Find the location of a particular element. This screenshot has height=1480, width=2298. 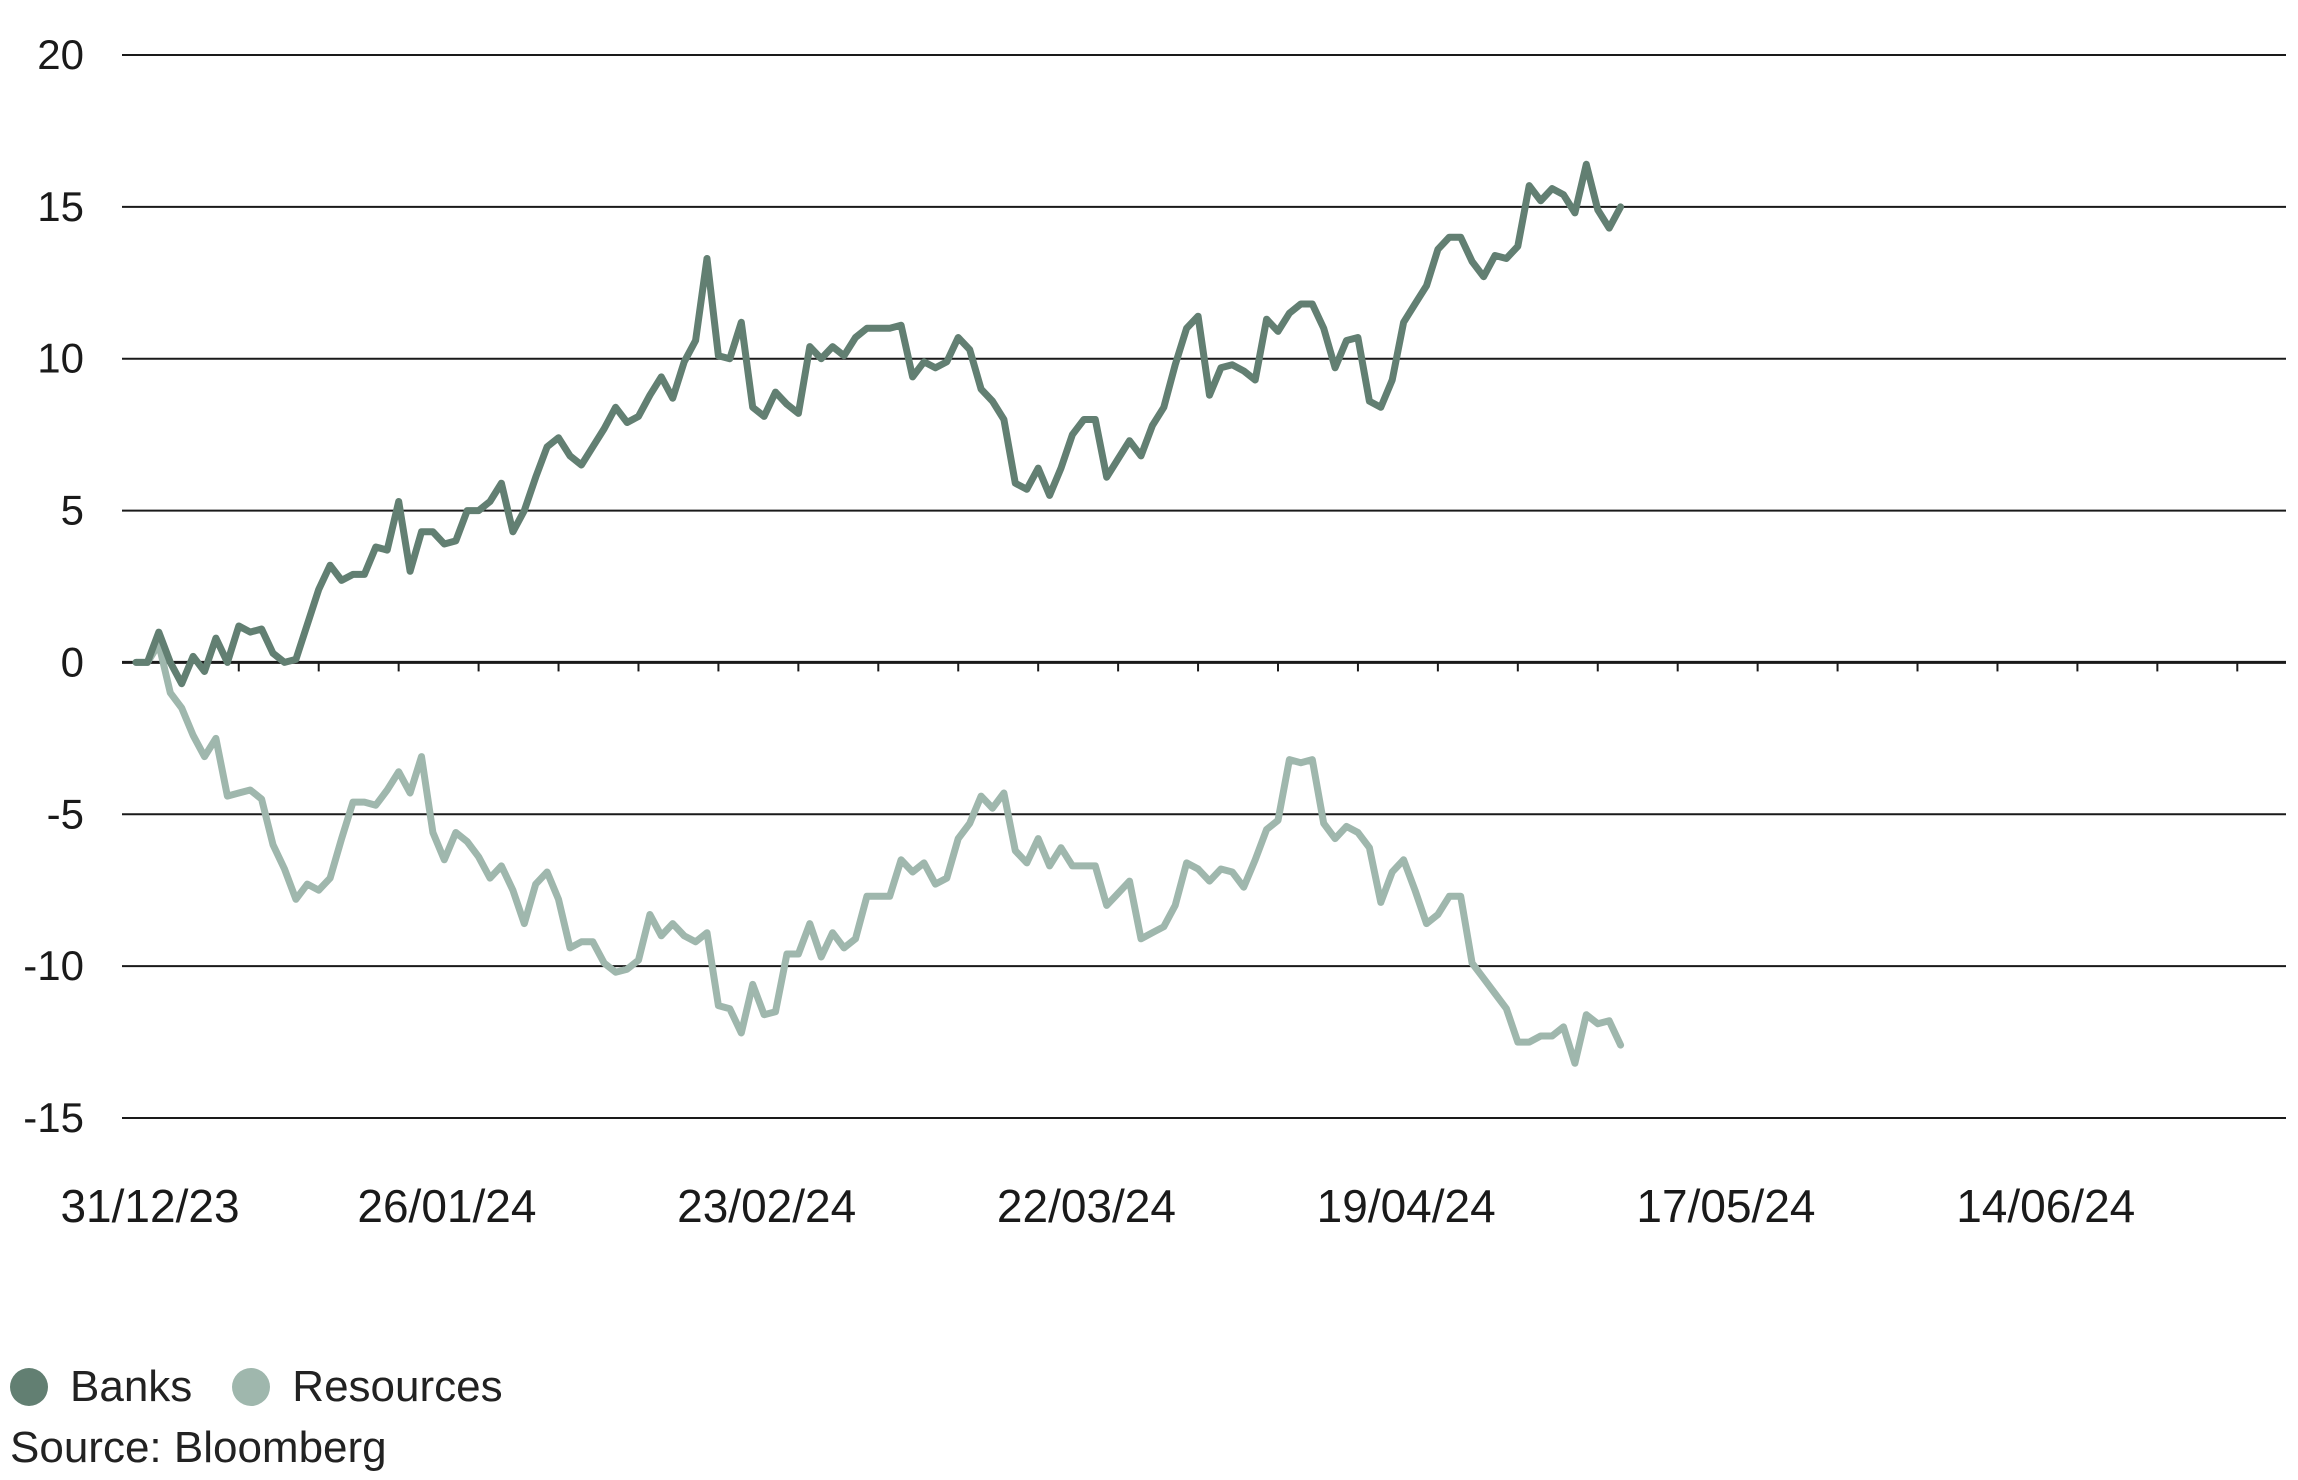

legend-item-banks: Banks is located at coordinates (101, 1387).